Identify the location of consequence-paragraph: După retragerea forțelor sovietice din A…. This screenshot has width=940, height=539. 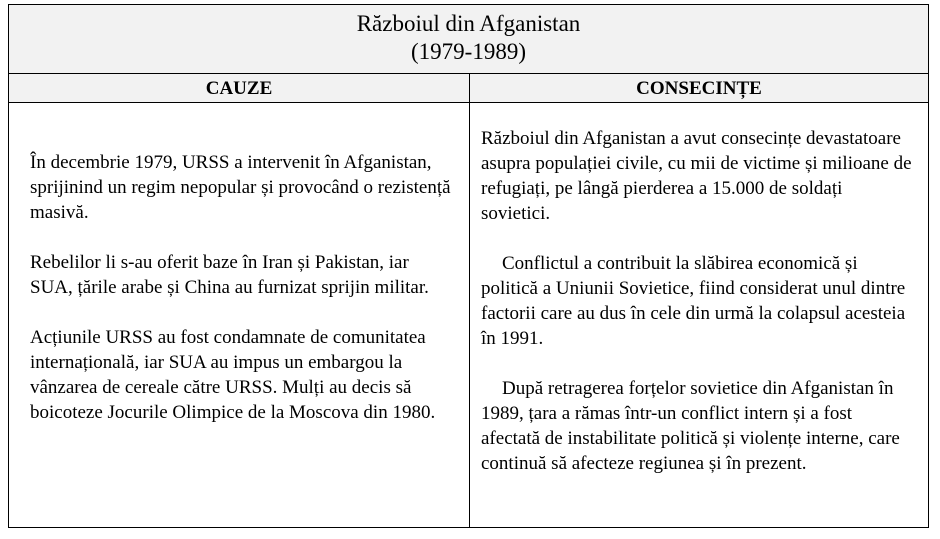
(690, 426).